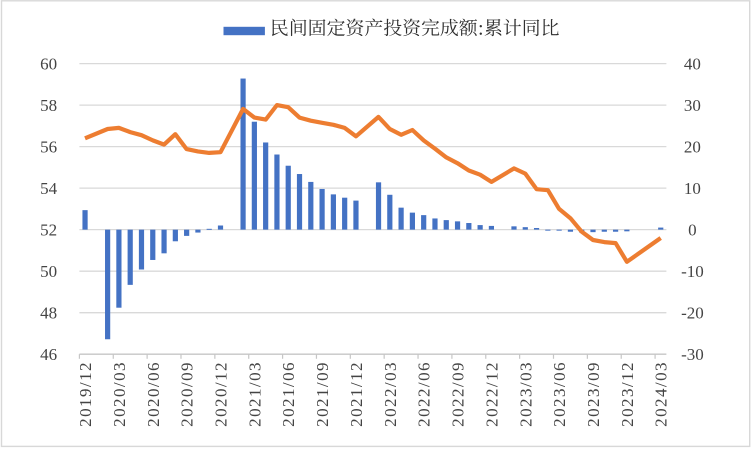  Describe the element at coordinates (559, 230) in the screenshot. I see `bar-2023/06` at that location.